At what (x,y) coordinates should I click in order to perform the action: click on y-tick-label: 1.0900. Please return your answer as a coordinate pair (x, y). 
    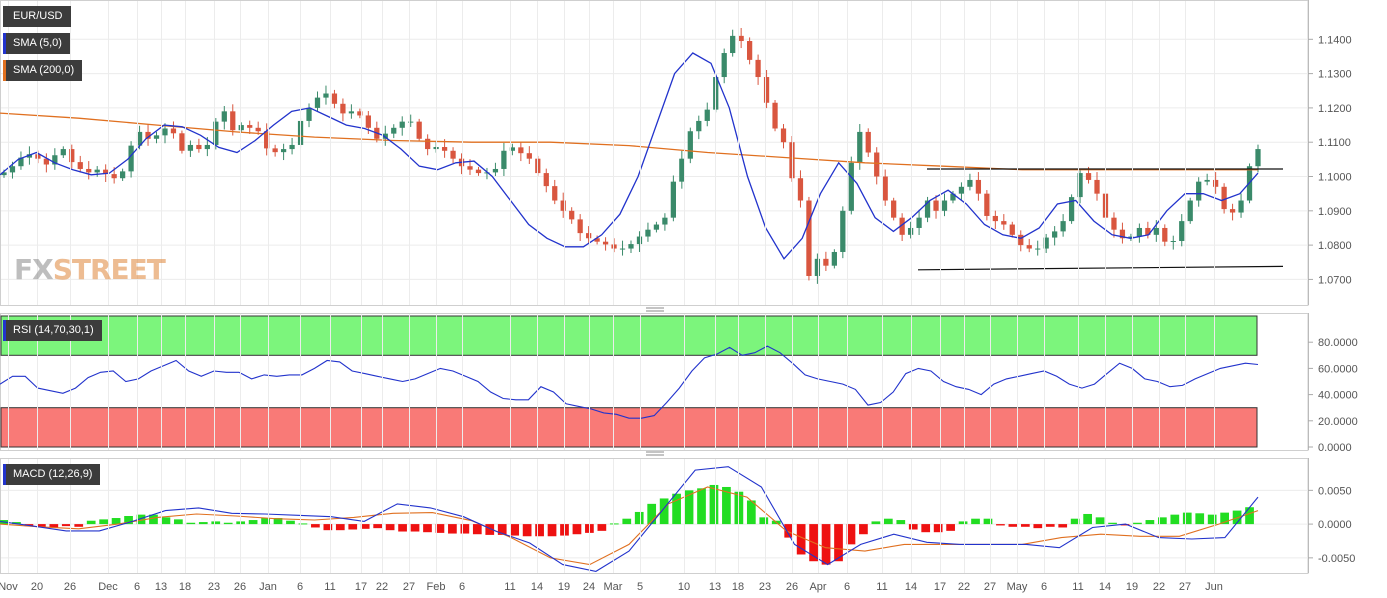
    Looking at the image, I should click on (1335, 212).